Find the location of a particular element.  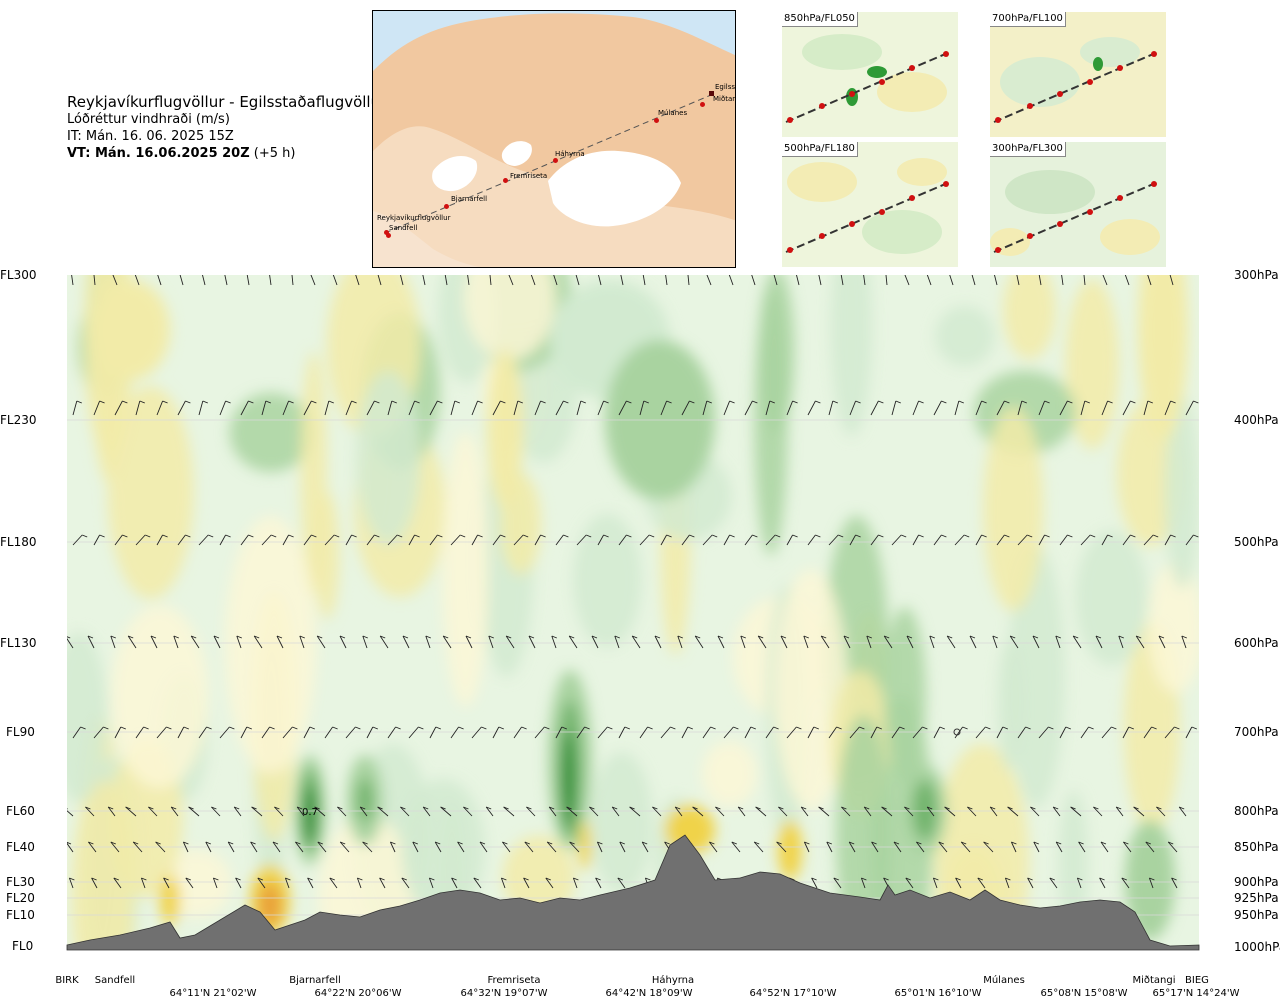

vertical-velocity-cell is located at coordinates (310, 815).